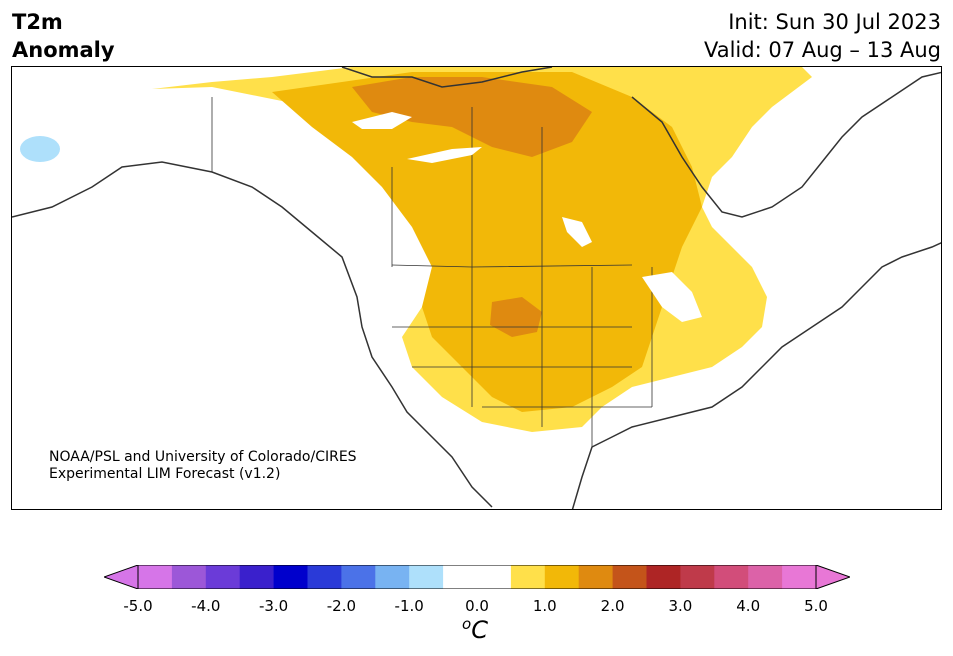 The width and height of the screenshot is (953, 656). What do you see at coordinates (206, 606) in the screenshot?
I see `colorbar-tick-label: -4.0` at bounding box center [206, 606].